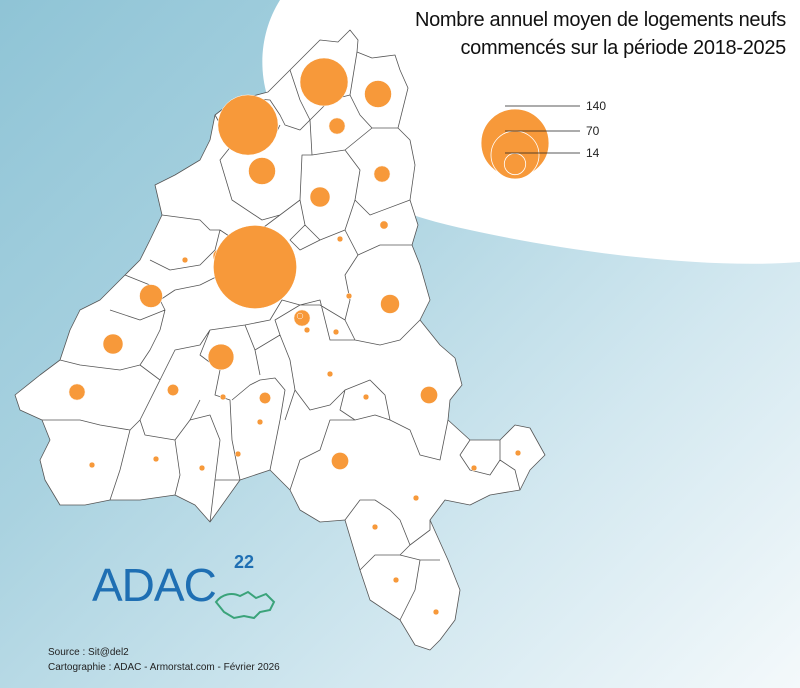 This screenshot has height=688, width=800. What do you see at coordinates (596, 106) in the screenshot?
I see `legend-label-140: 140` at bounding box center [596, 106].